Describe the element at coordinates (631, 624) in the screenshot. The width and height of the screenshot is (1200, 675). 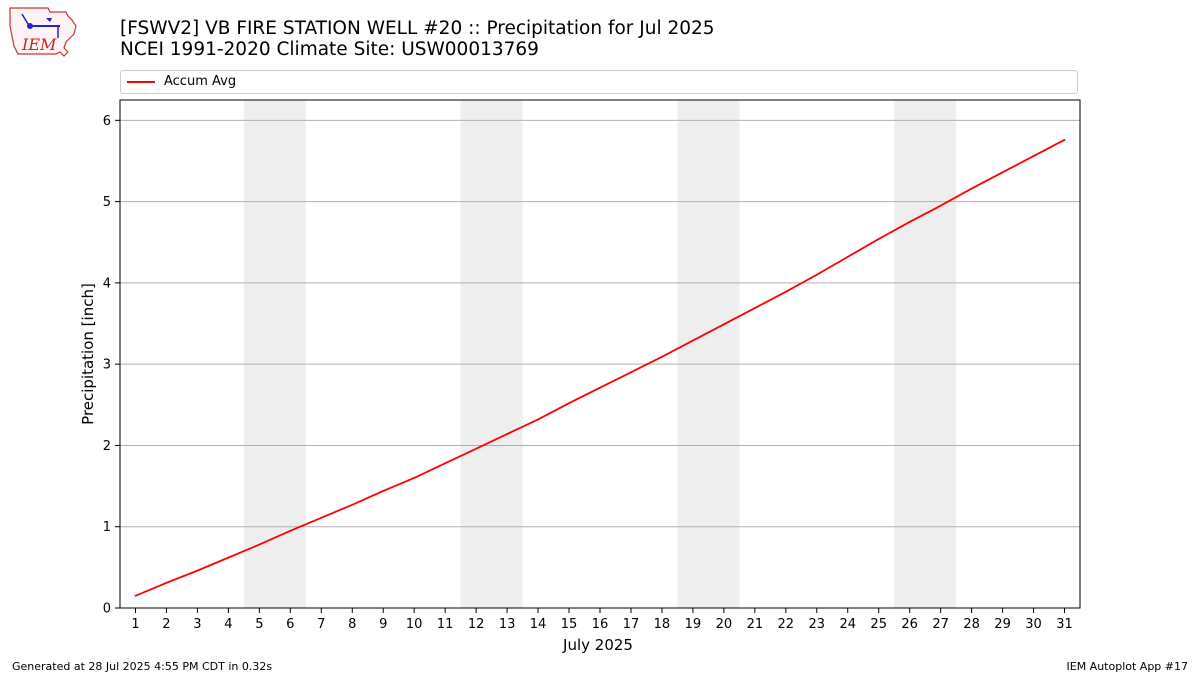
I see `x-tick-label-17: 17` at that location.